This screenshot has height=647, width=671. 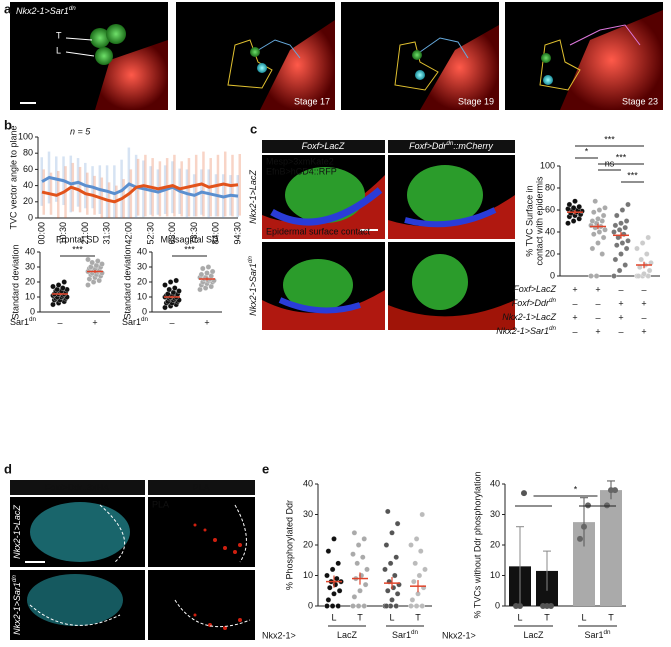 I want to click on significance: ***, so click(x=77, y=249).